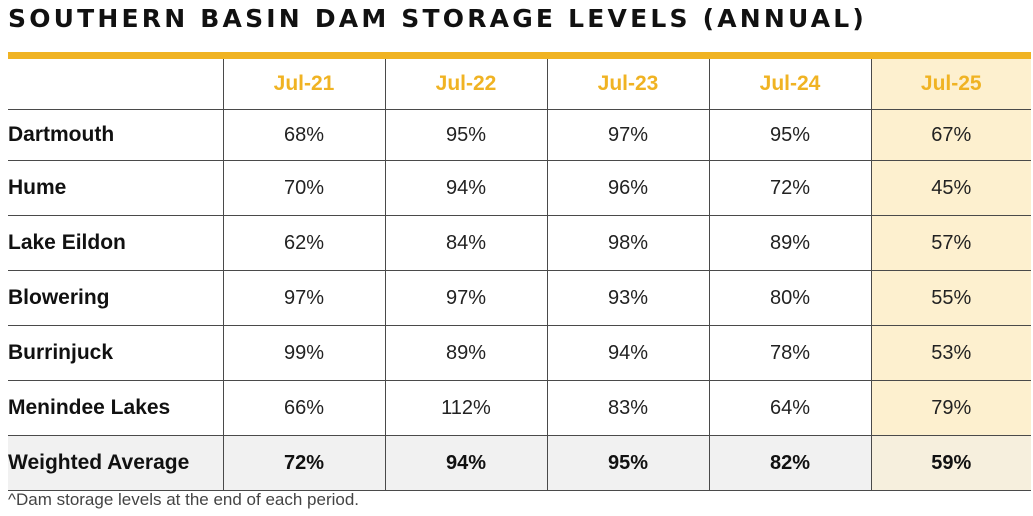 The height and width of the screenshot is (516, 1033). Describe the element at coordinates (466, 408) in the screenshot. I see `value-cell: 112%` at that location.